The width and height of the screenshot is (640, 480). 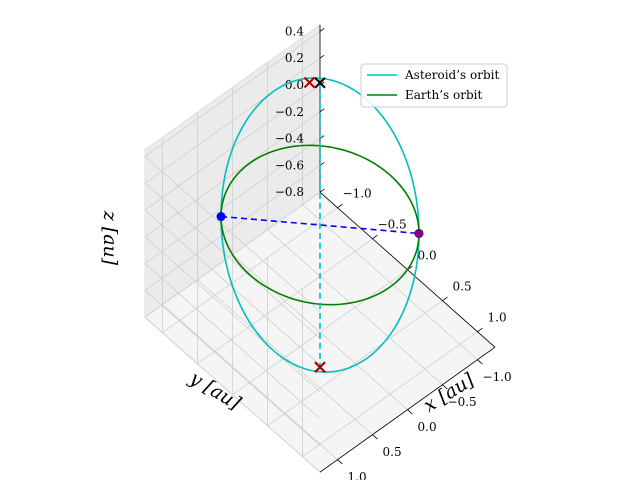 I want to click on legend-box, so click(x=434, y=85).